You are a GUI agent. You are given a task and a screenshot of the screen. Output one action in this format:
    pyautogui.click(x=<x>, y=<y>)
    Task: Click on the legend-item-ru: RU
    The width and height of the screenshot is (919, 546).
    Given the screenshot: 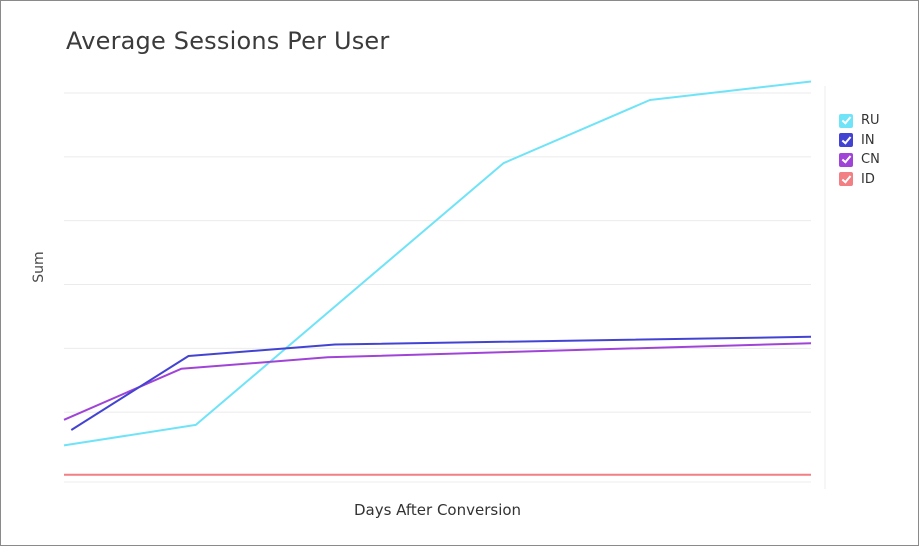 What is the action you would take?
    pyautogui.click(x=859, y=121)
    